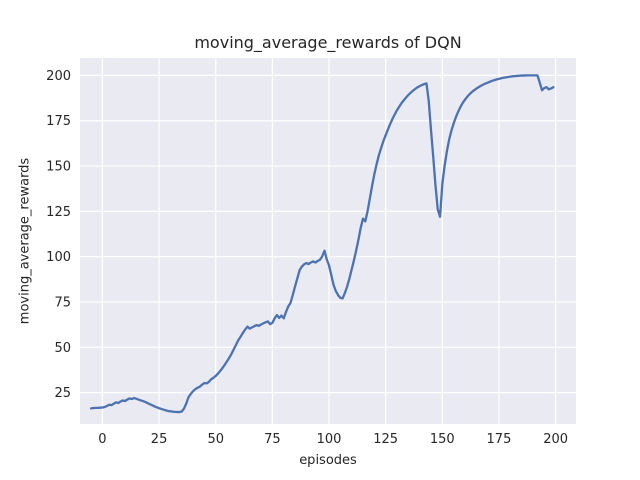 Image resolution: width=640 pixels, height=480 pixels. What do you see at coordinates (159, 439) in the screenshot?
I see `x-tick-label: 25` at bounding box center [159, 439].